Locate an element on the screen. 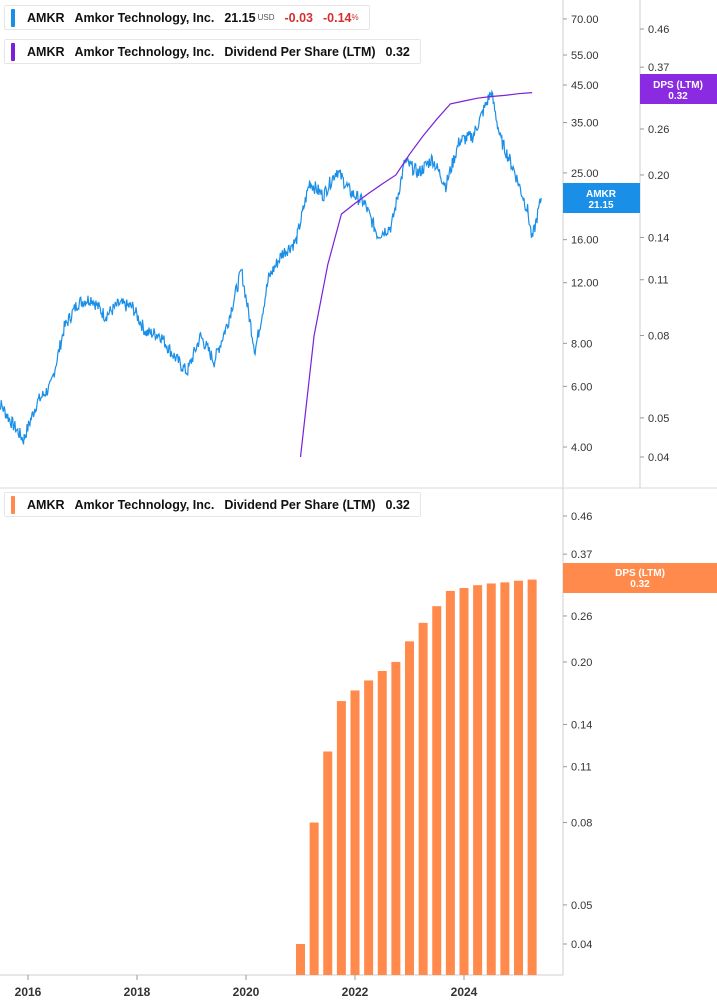  dps-axis-label-bottom-value: 0.32 is located at coordinates (640, 584).